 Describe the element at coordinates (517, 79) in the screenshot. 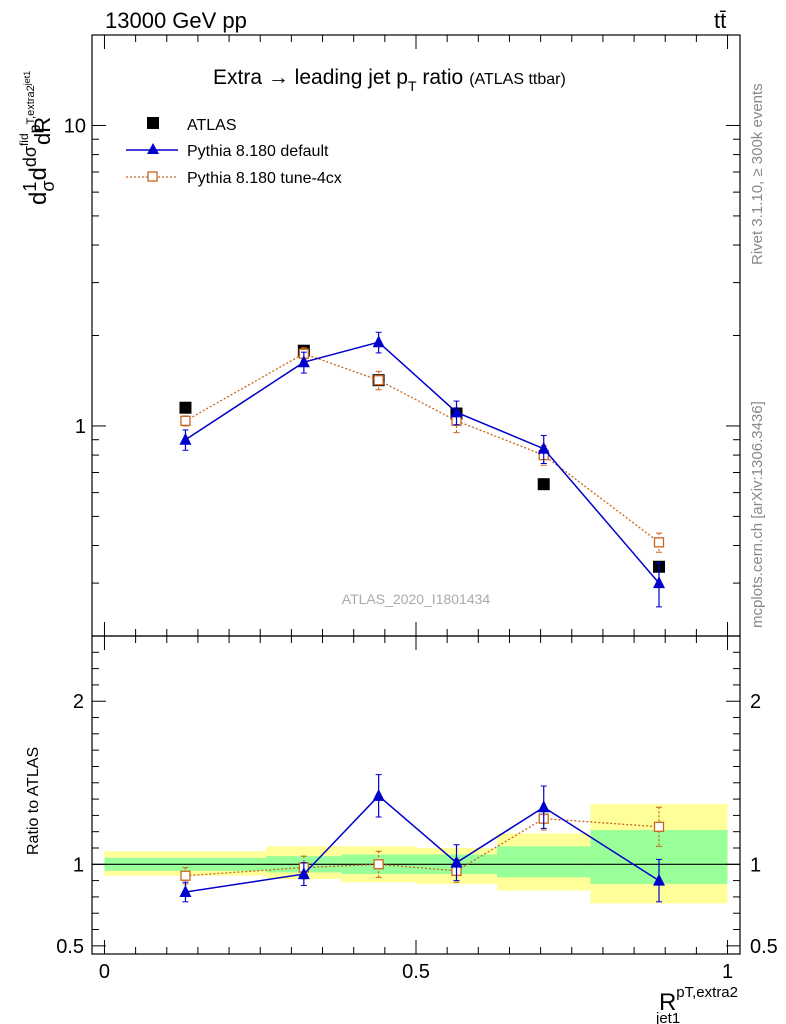

I see `title-small: (ATLAS ttbar)` at that location.